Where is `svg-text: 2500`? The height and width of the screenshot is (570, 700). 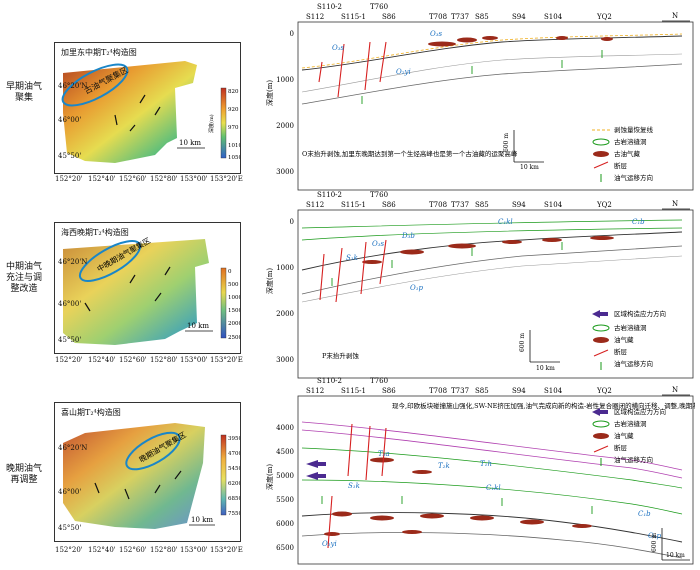
svg-text: 2500 is located at coordinates (234, 338).